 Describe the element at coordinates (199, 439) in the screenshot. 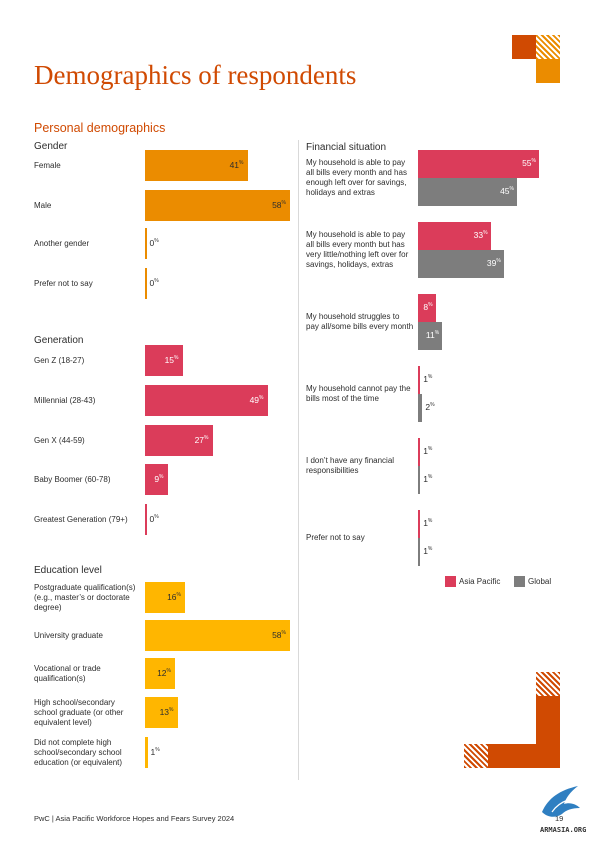

I see `generation-row-2-value-number: 27` at that location.